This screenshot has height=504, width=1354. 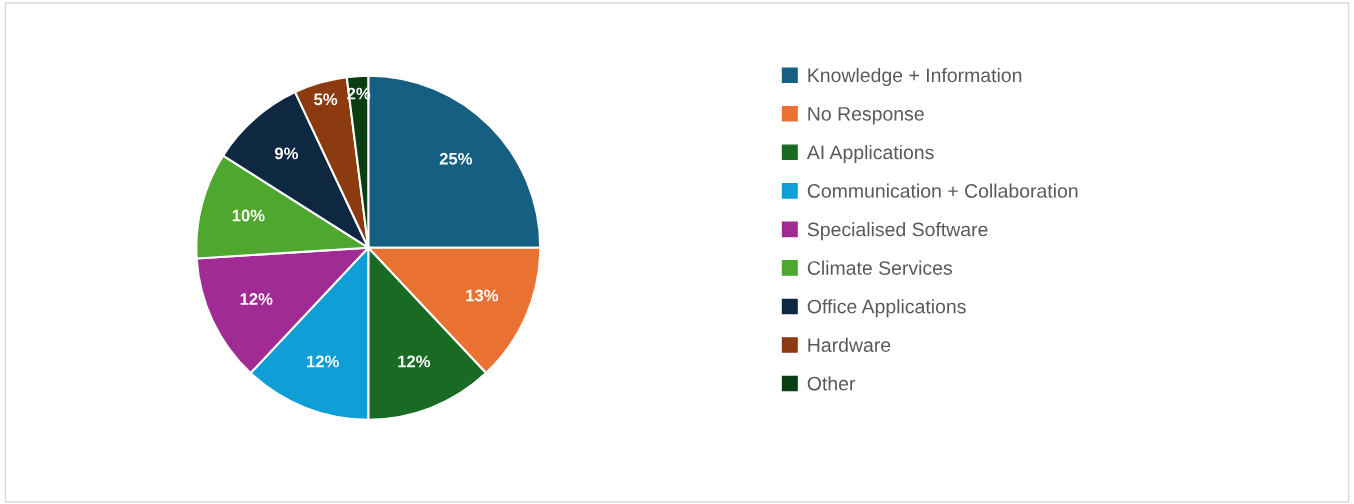 I want to click on legend-label: Office Applications, so click(x=886, y=308).